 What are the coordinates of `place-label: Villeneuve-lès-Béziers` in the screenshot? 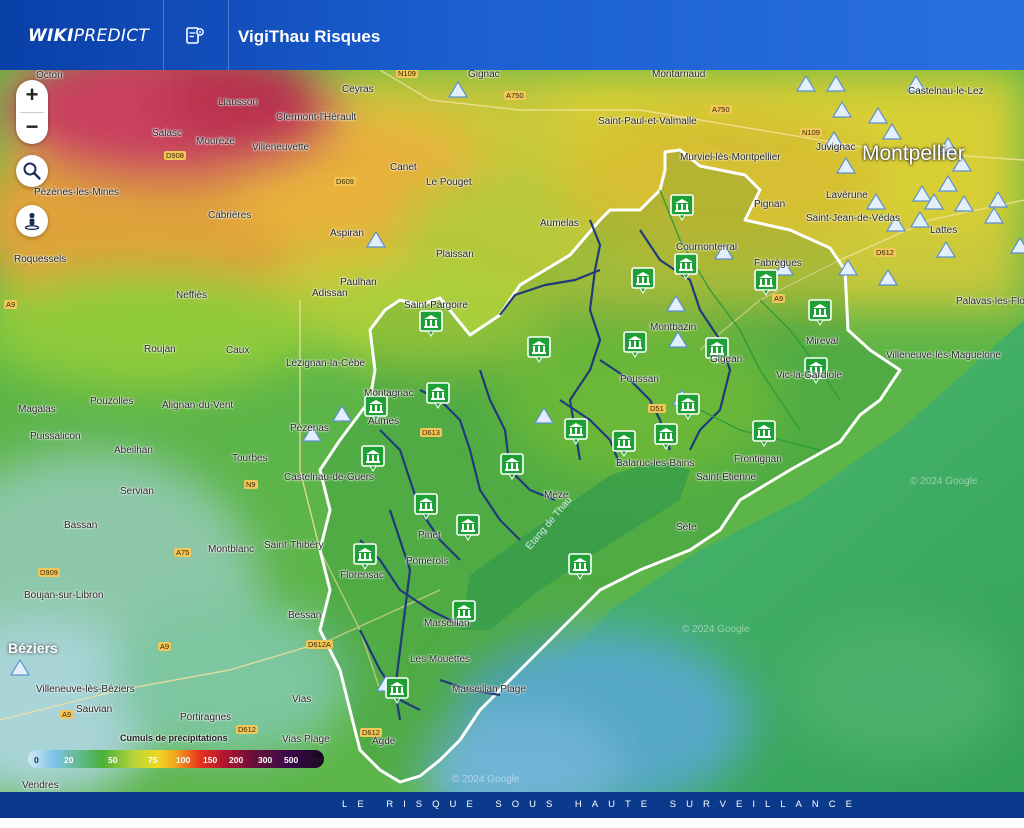 It's located at (85, 689).